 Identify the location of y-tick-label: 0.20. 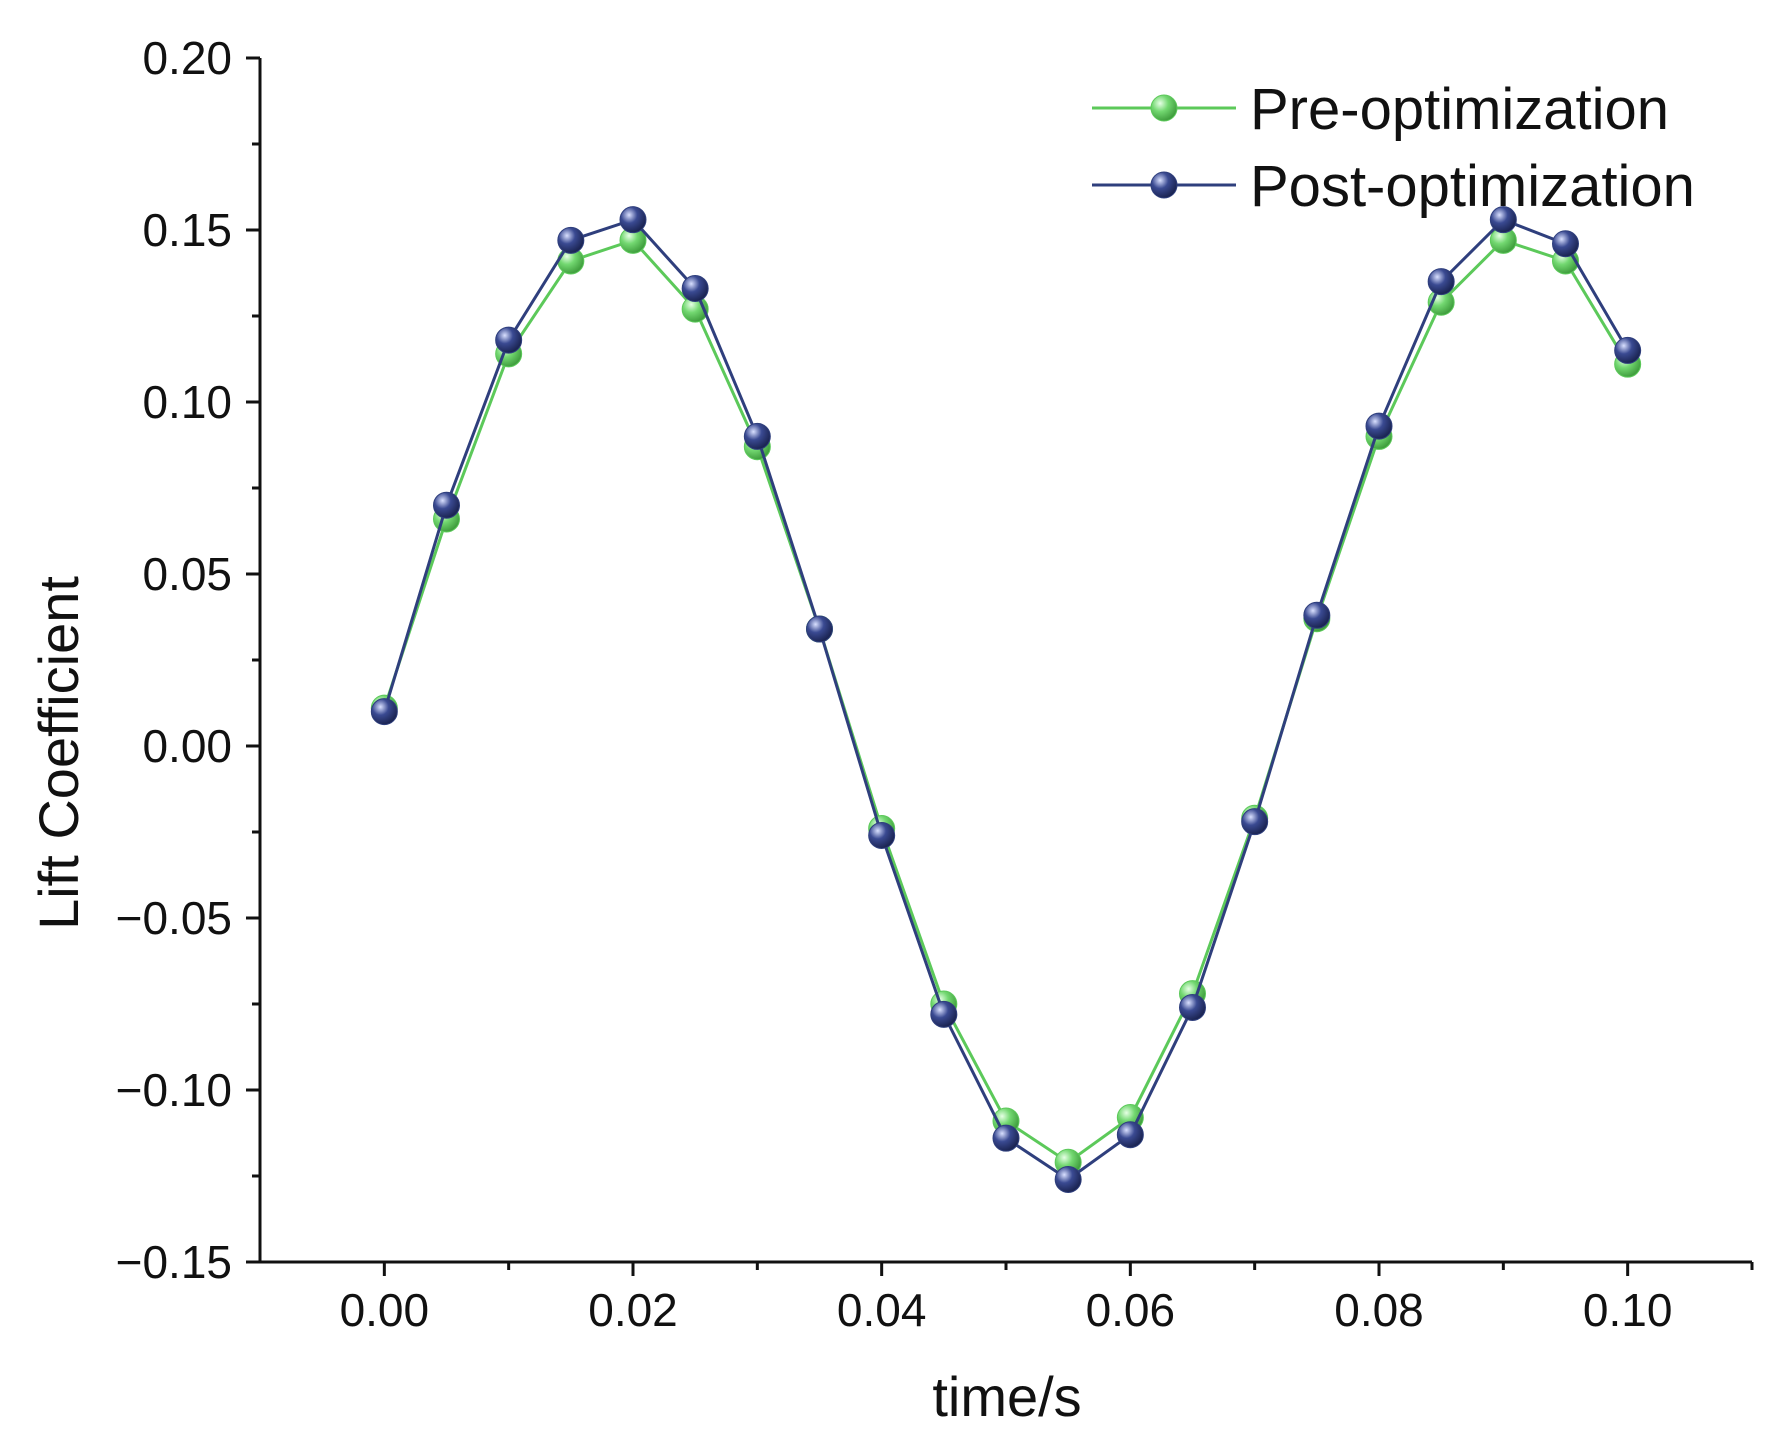
(187, 58).